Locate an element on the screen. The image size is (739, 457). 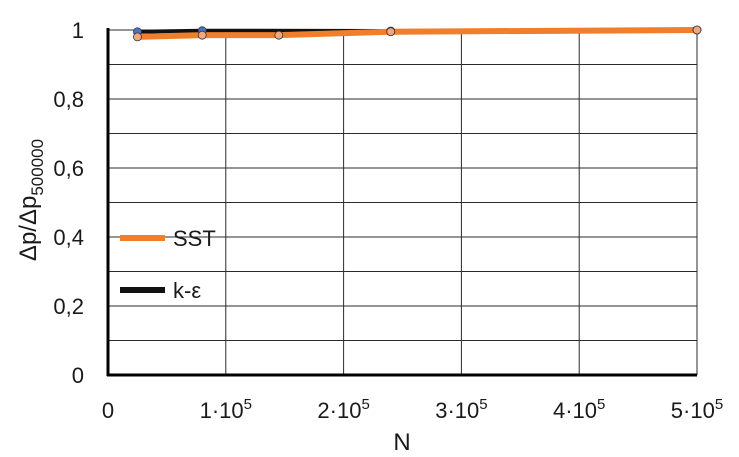
legend: SST k-ε is located at coordinates (168, 264).